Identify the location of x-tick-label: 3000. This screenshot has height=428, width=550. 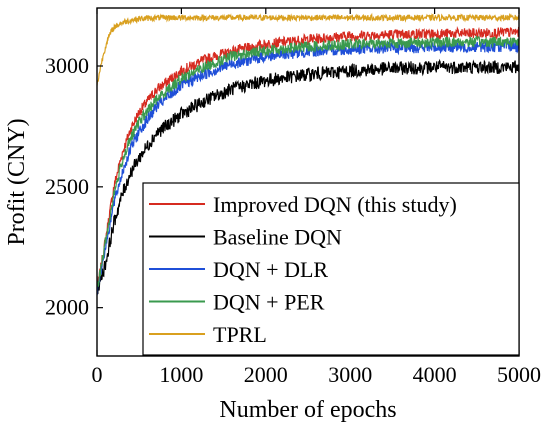
(350, 374).